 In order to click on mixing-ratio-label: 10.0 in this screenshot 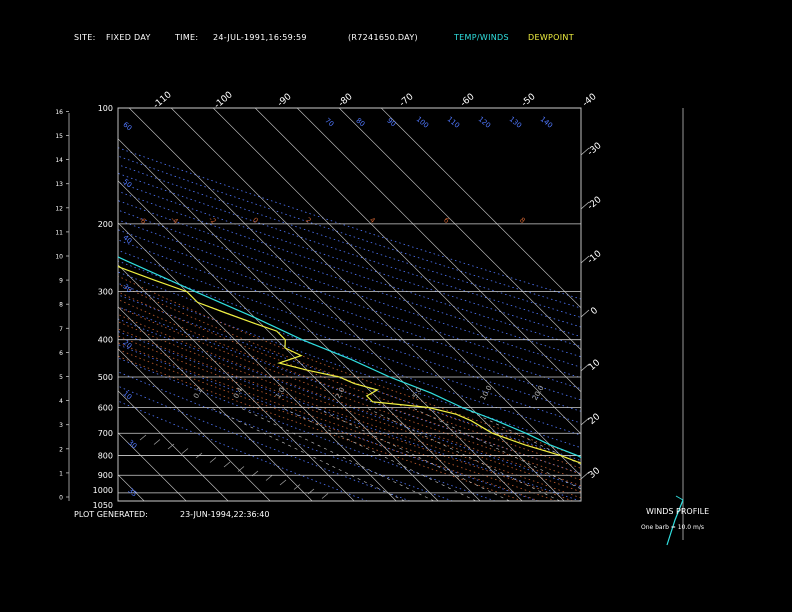, I will do `click(486, 393)`.